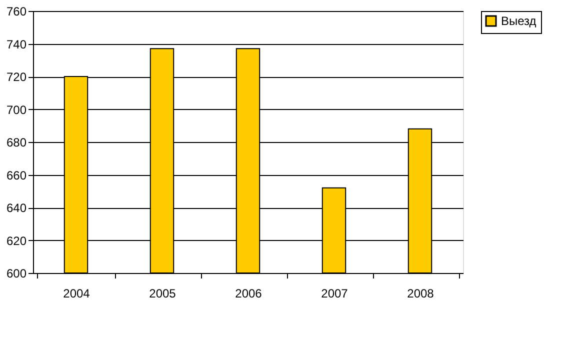 The width and height of the screenshot is (573, 343). I want to click on legend-label: Выезд, so click(518, 21).